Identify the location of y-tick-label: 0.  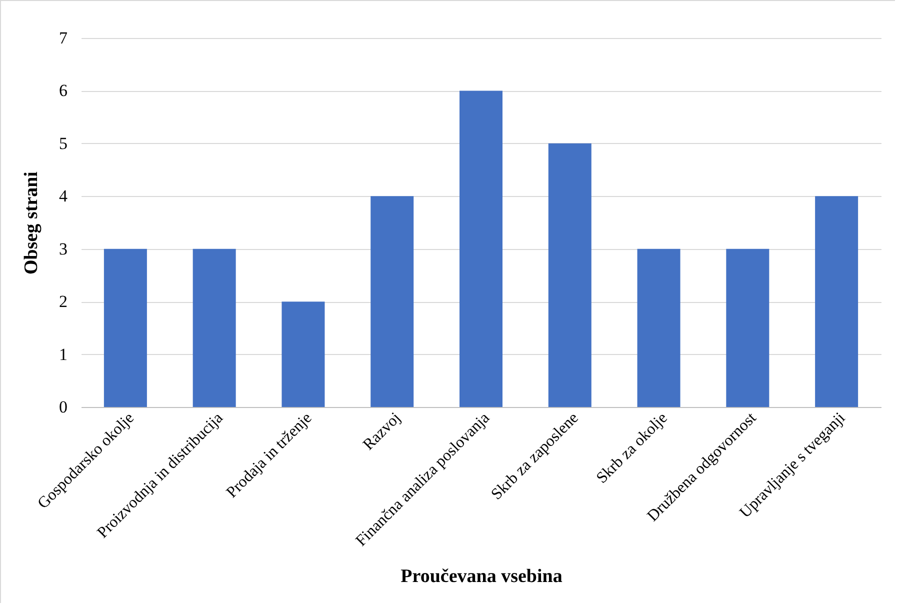
(63, 407).